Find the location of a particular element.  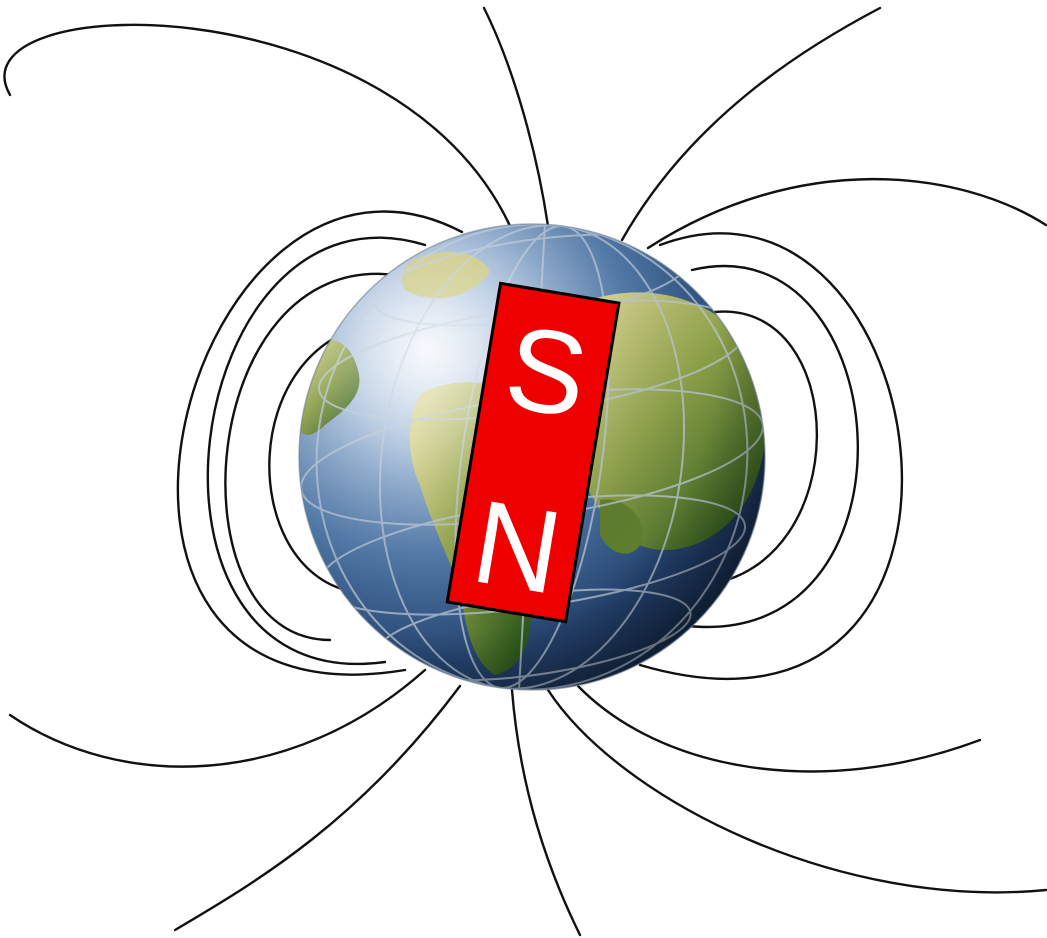

field-line-bottom-center is located at coordinates (546, 812).